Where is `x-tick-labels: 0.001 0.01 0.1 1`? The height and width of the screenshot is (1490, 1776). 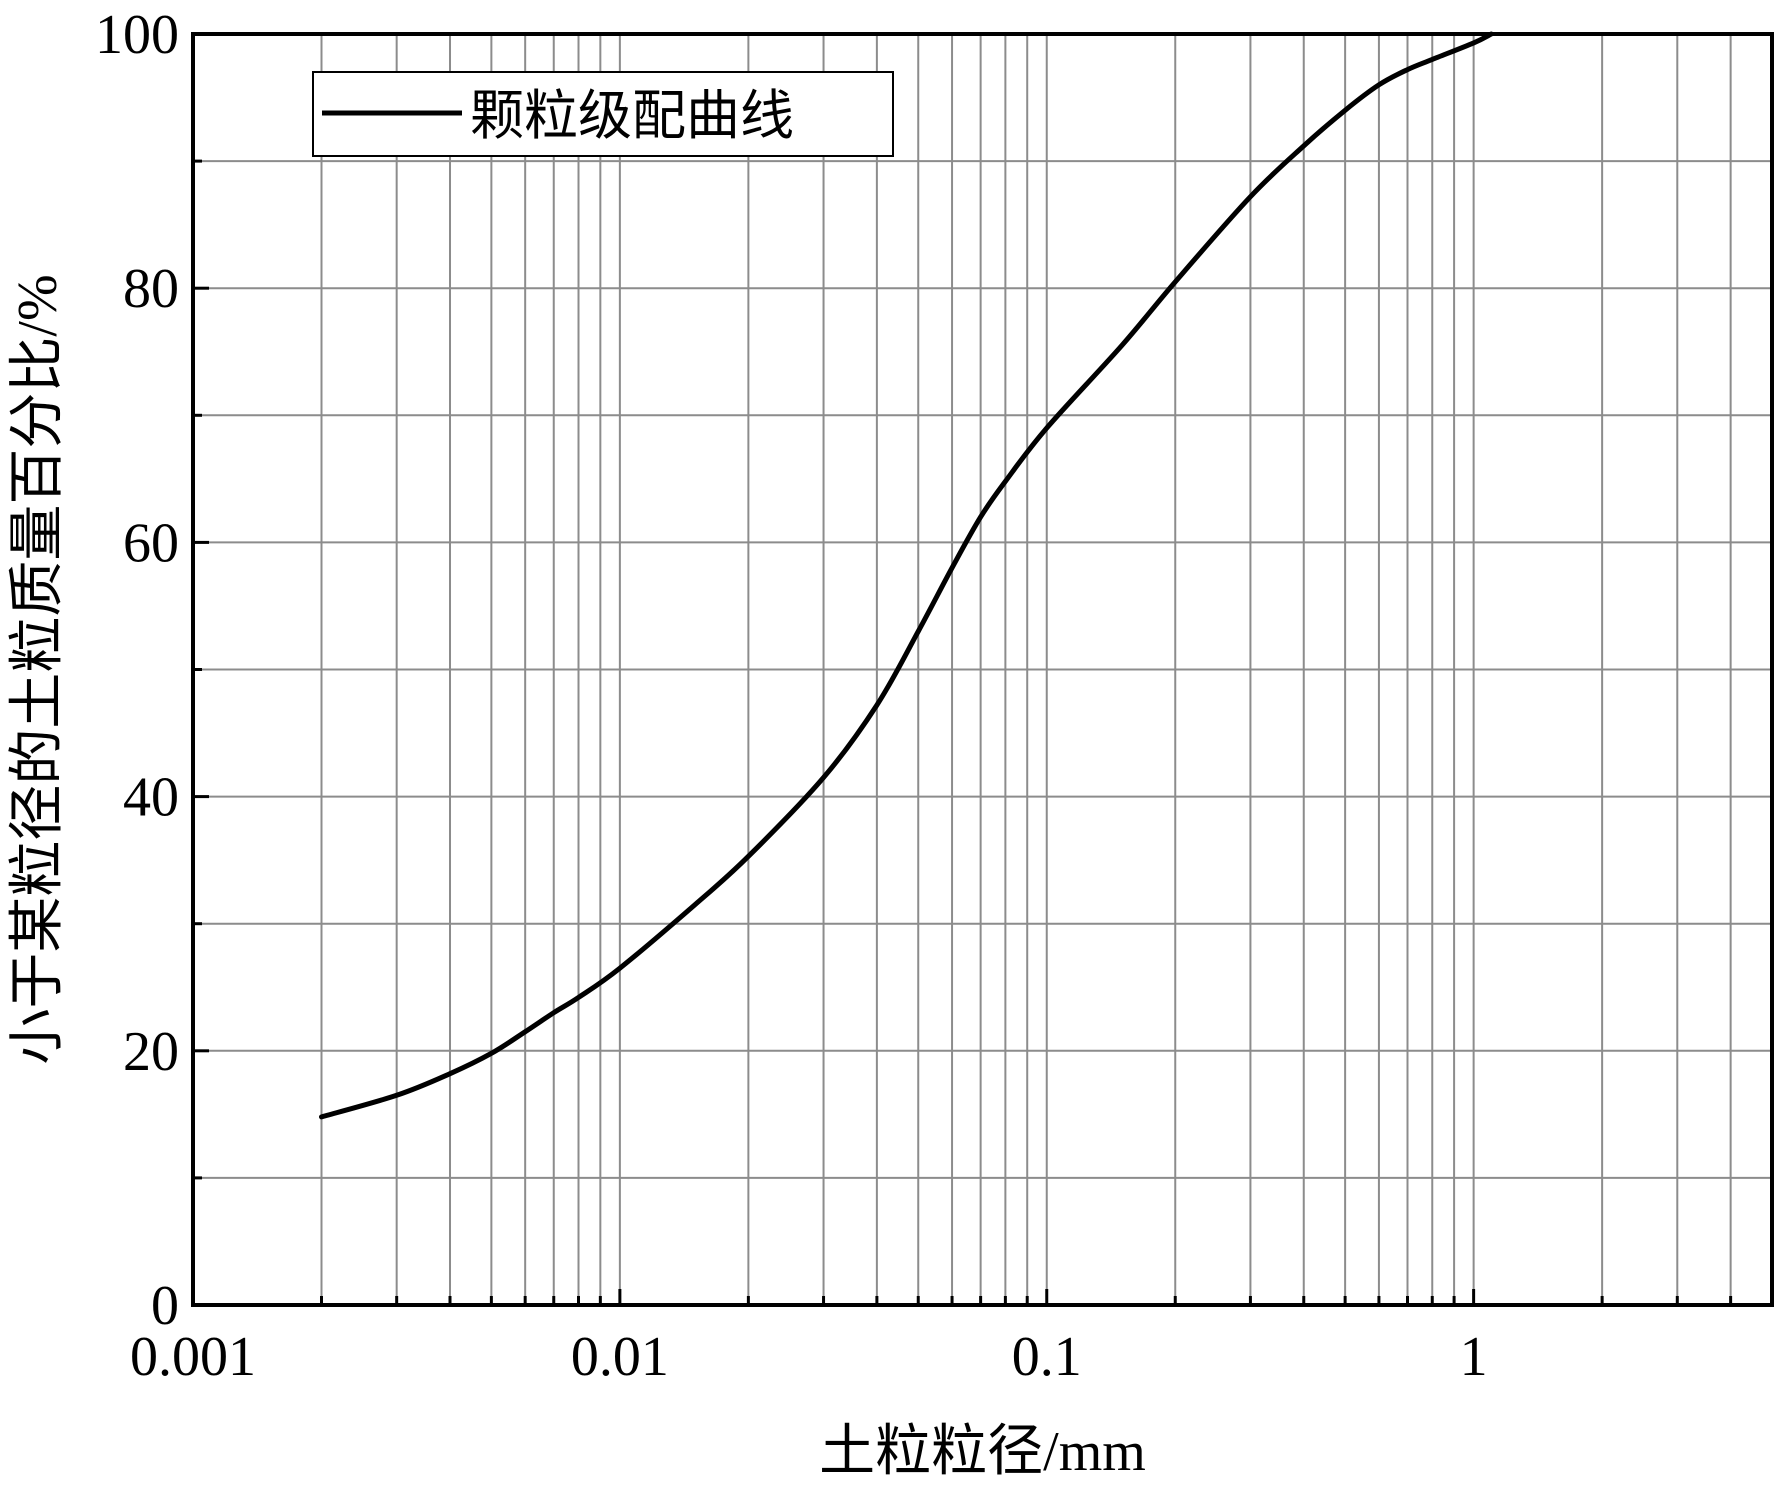 x-tick-labels: 0.001 0.01 0.1 1 is located at coordinates (809, 1357).